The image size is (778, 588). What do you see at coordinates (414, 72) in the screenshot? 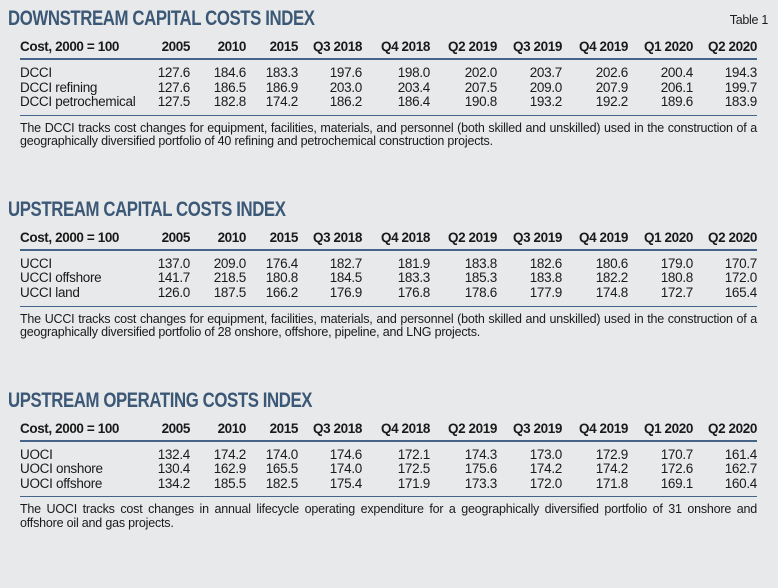
I see `cell-value: 198.0` at bounding box center [414, 72].